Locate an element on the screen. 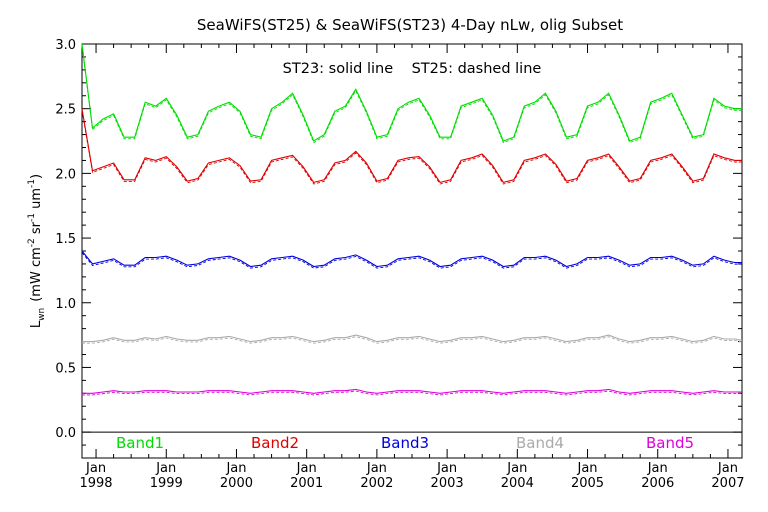 Image resolution: width=768 pixels, height=512 pixels. y-tick-label: 1.0 is located at coordinates (65, 304).